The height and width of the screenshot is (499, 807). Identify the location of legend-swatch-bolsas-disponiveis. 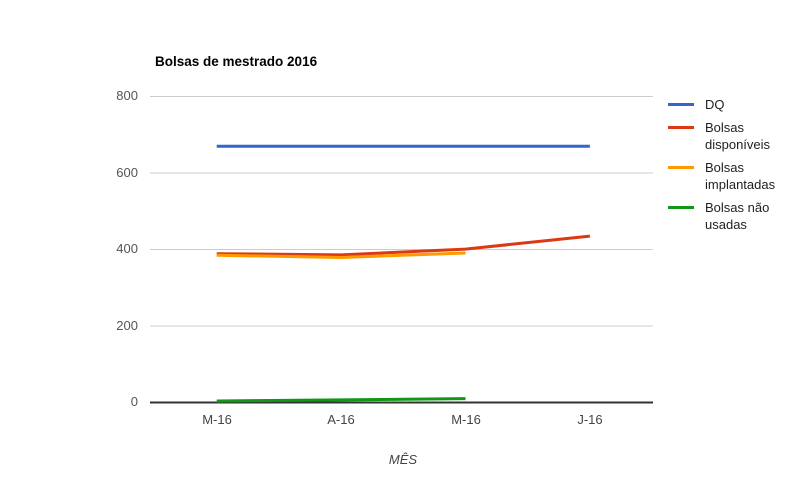
(681, 127).